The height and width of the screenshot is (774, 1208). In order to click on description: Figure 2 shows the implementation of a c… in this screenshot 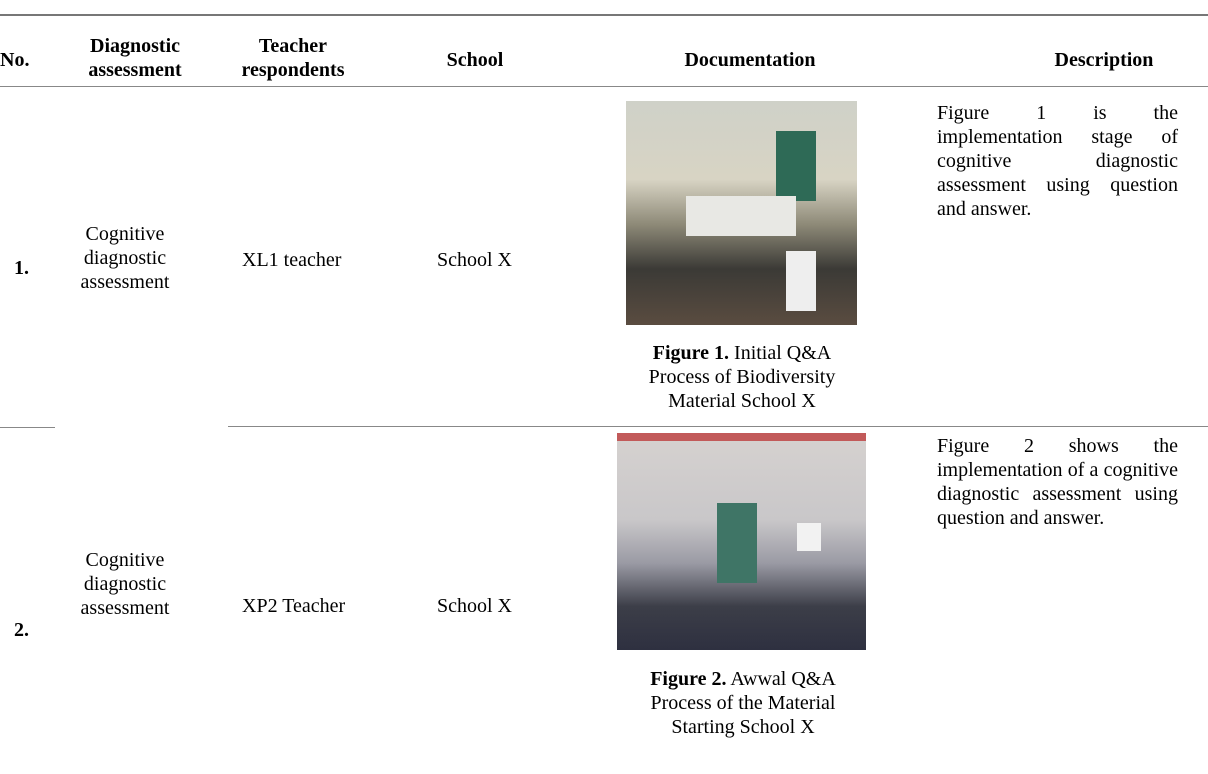, I will do `click(1057, 482)`.